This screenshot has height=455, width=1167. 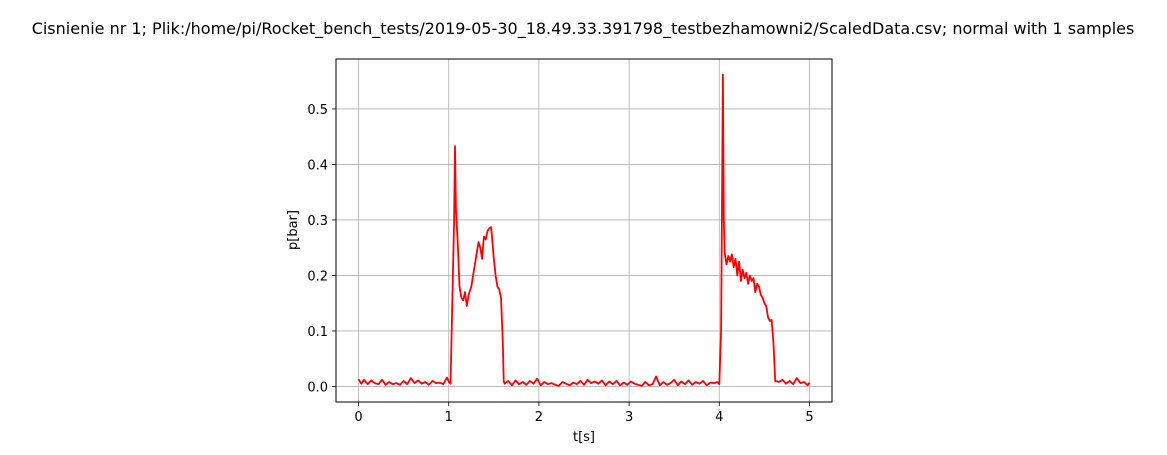 What do you see at coordinates (293, 230) in the screenshot?
I see `y-axis-label: p[bar]` at bounding box center [293, 230].